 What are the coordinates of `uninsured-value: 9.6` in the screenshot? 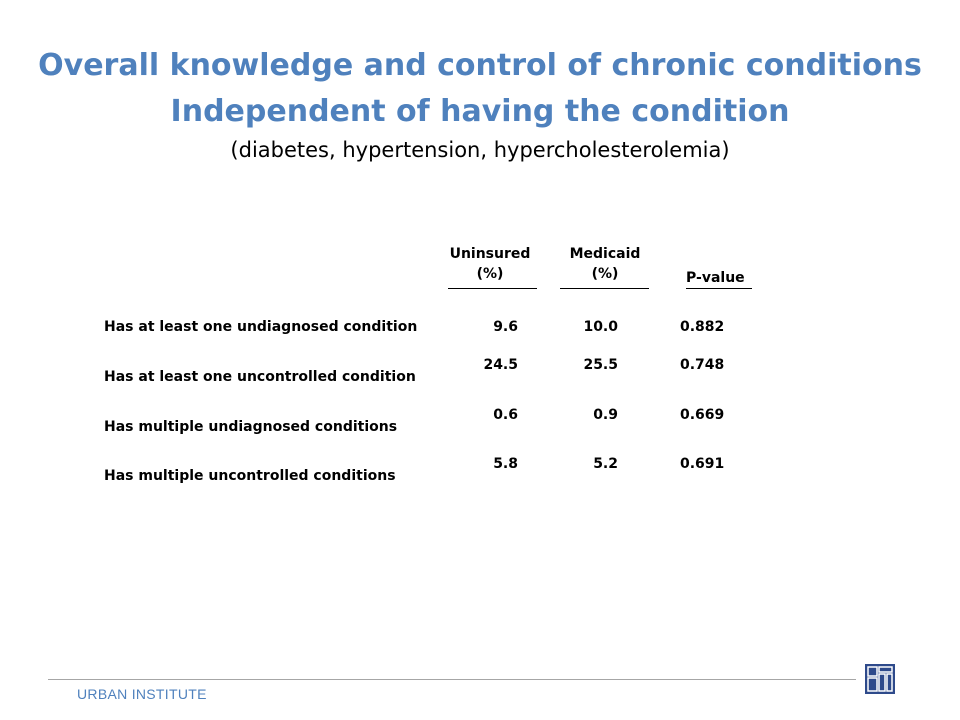 It's located at (505, 327).